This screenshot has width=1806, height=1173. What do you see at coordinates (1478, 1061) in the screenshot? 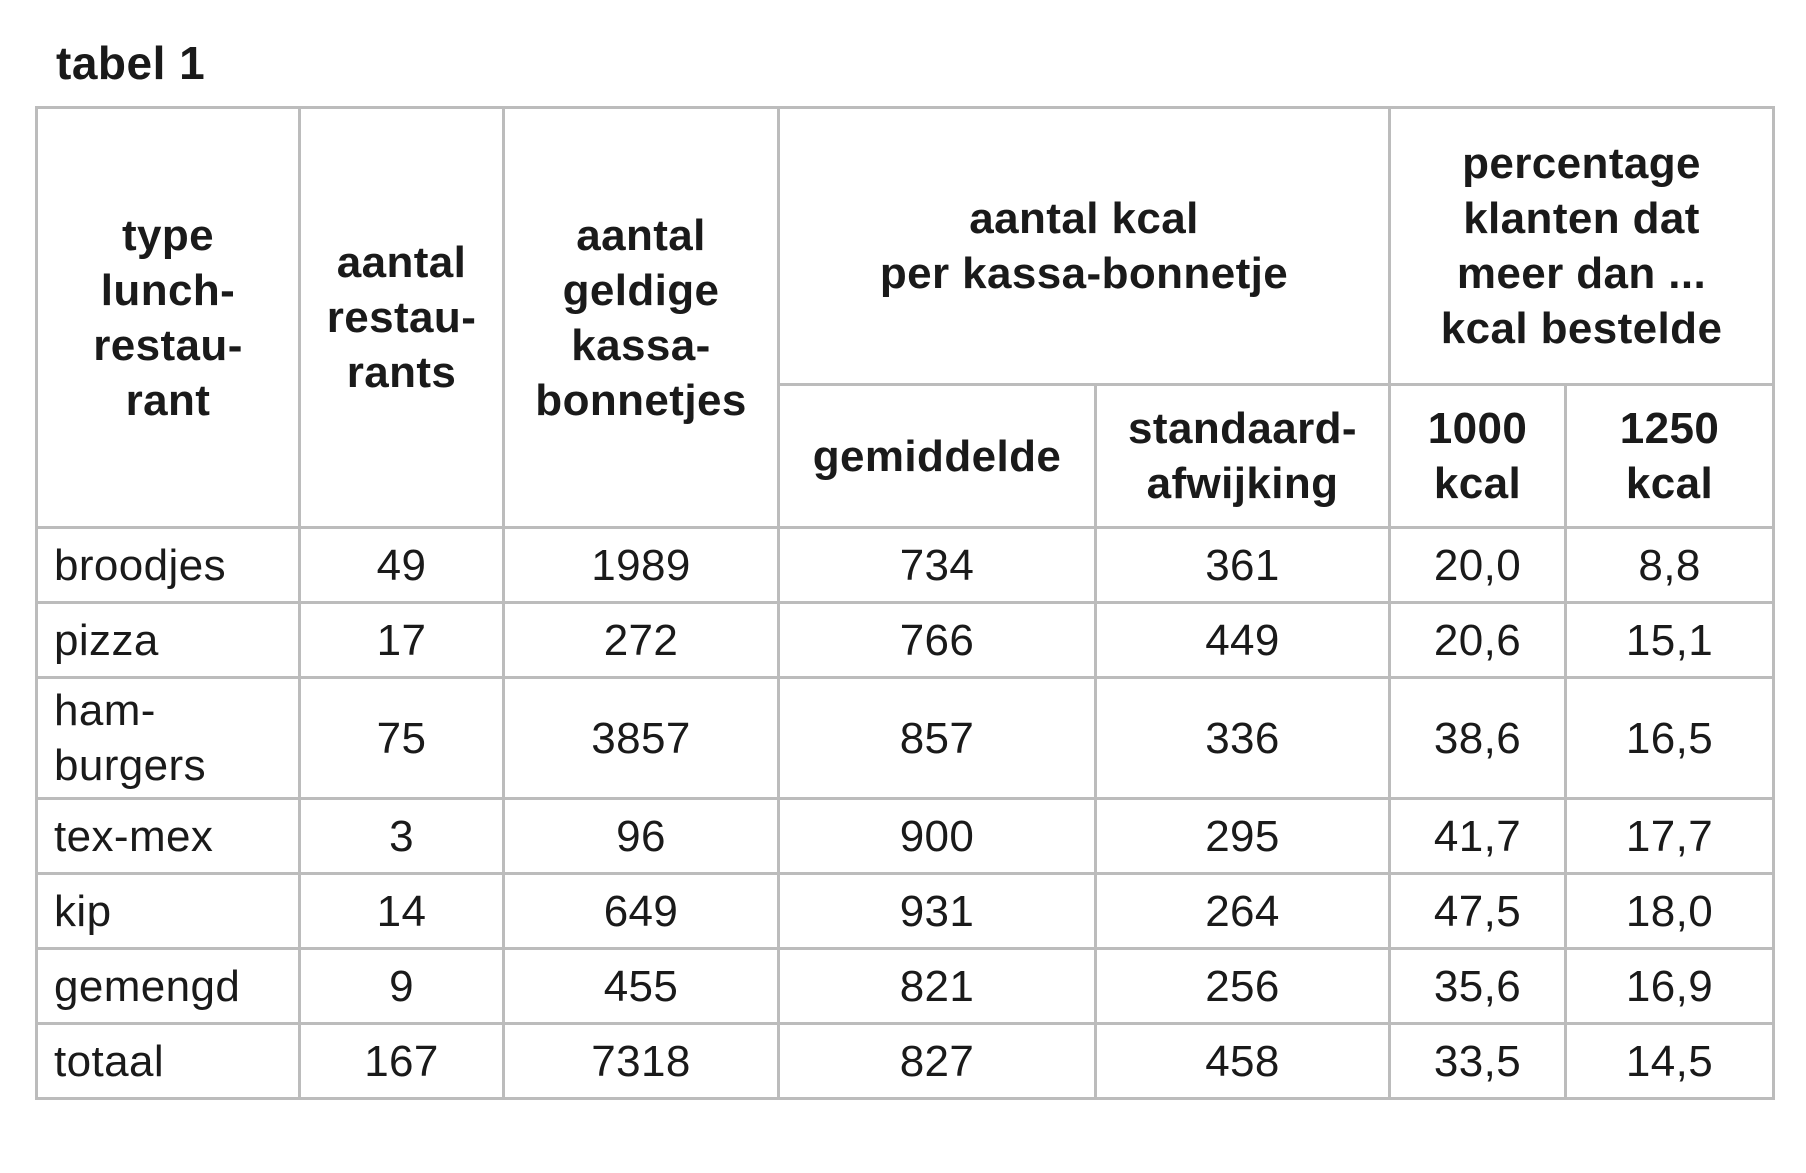
I see `value-cell: 33,5` at bounding box center [1478, 1061].